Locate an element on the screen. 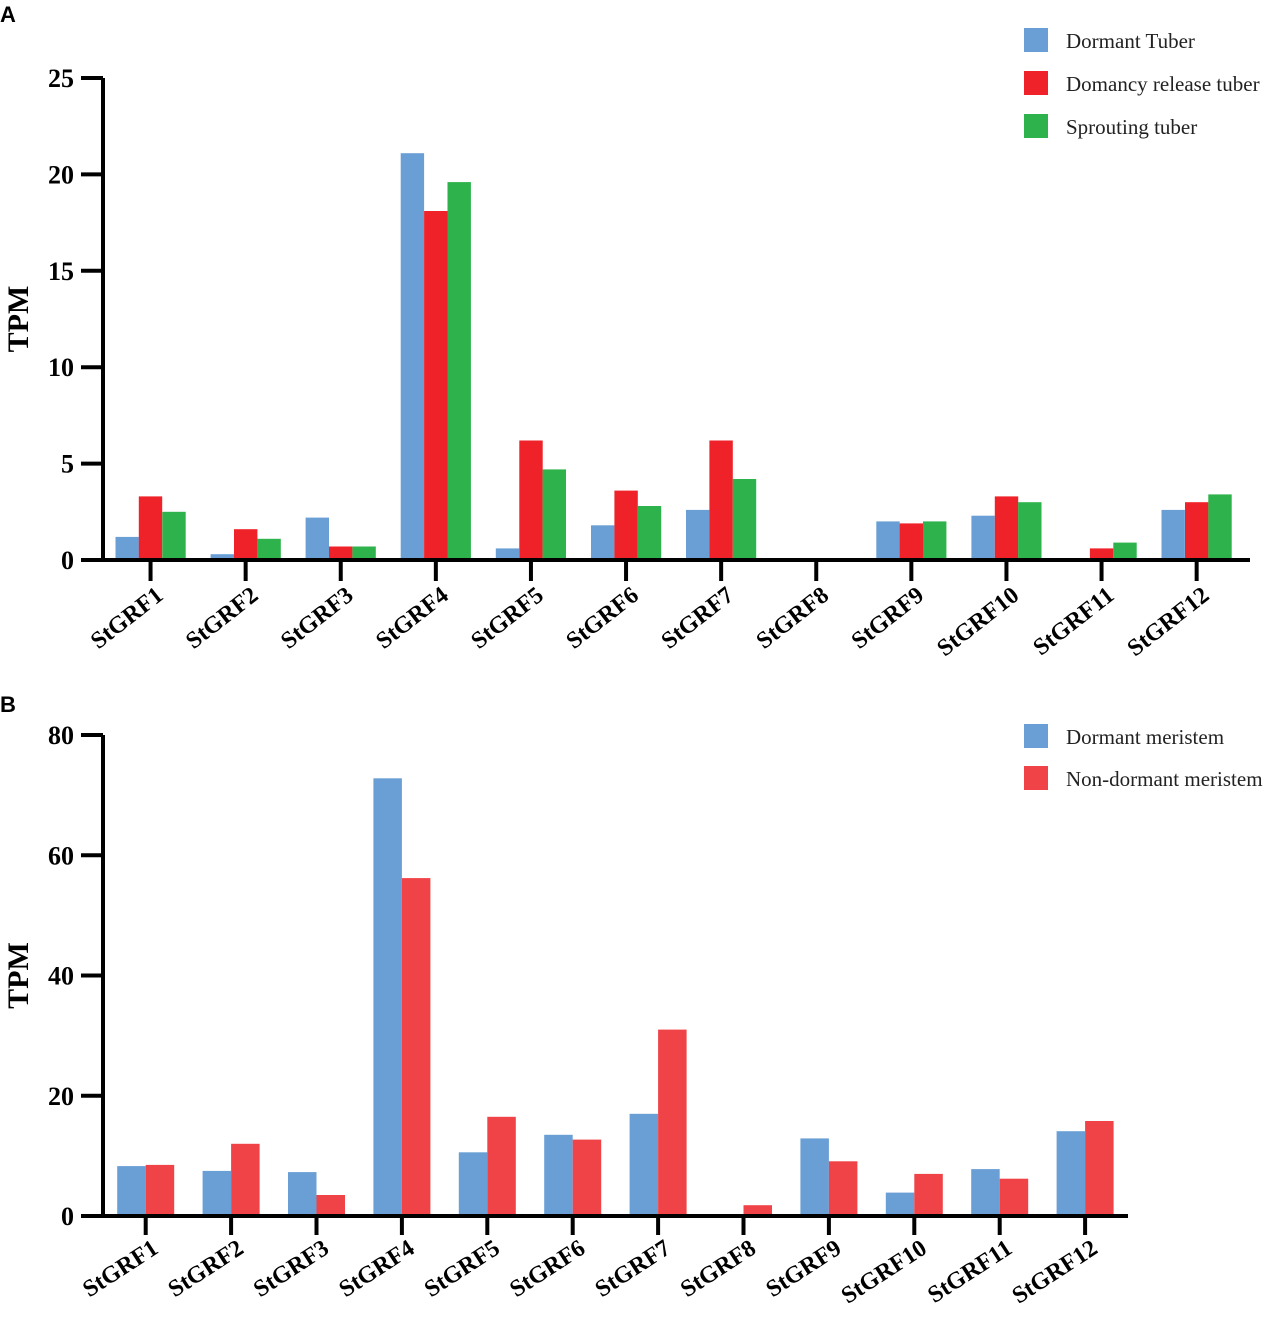 This screenshot has width=1276, height=1320. bar-a-stgrf10-s1 is located at coordinates (1006, 528).